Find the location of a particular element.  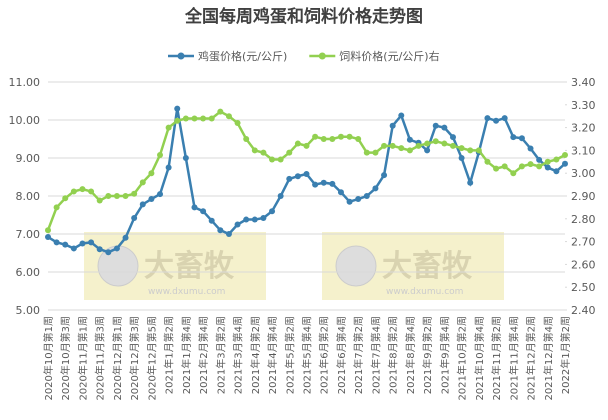

legend-label: 鸡蛋价格(元/公斤) is located at coordinates (242, 56).